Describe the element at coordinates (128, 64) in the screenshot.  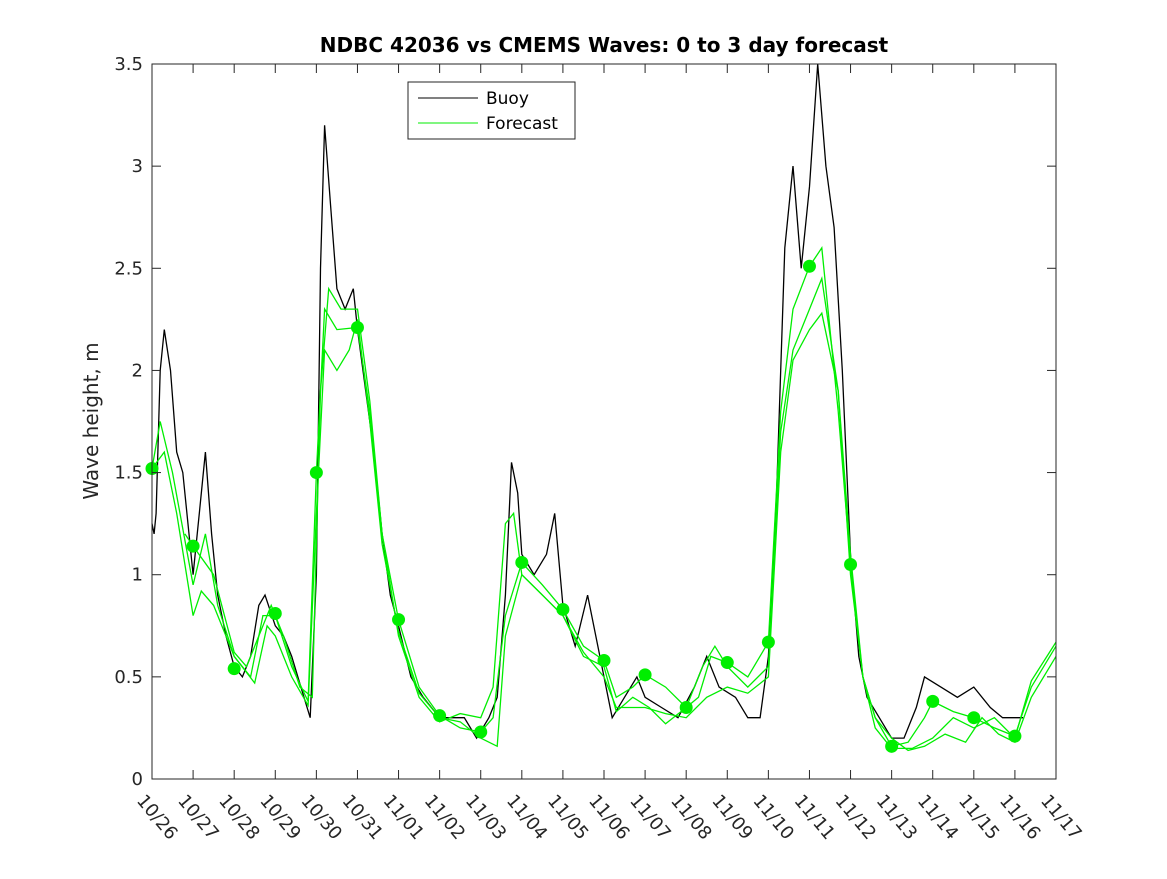
I see `y-tick-label: 3.5` at that location.